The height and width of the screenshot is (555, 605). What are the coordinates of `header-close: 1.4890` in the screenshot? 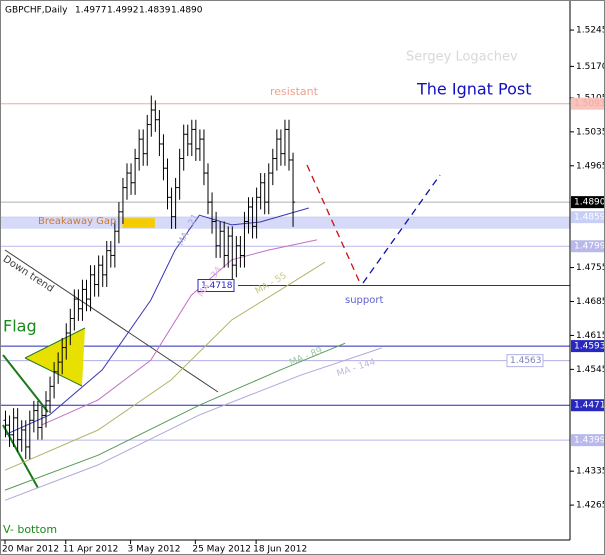 It's located at (187, 11).